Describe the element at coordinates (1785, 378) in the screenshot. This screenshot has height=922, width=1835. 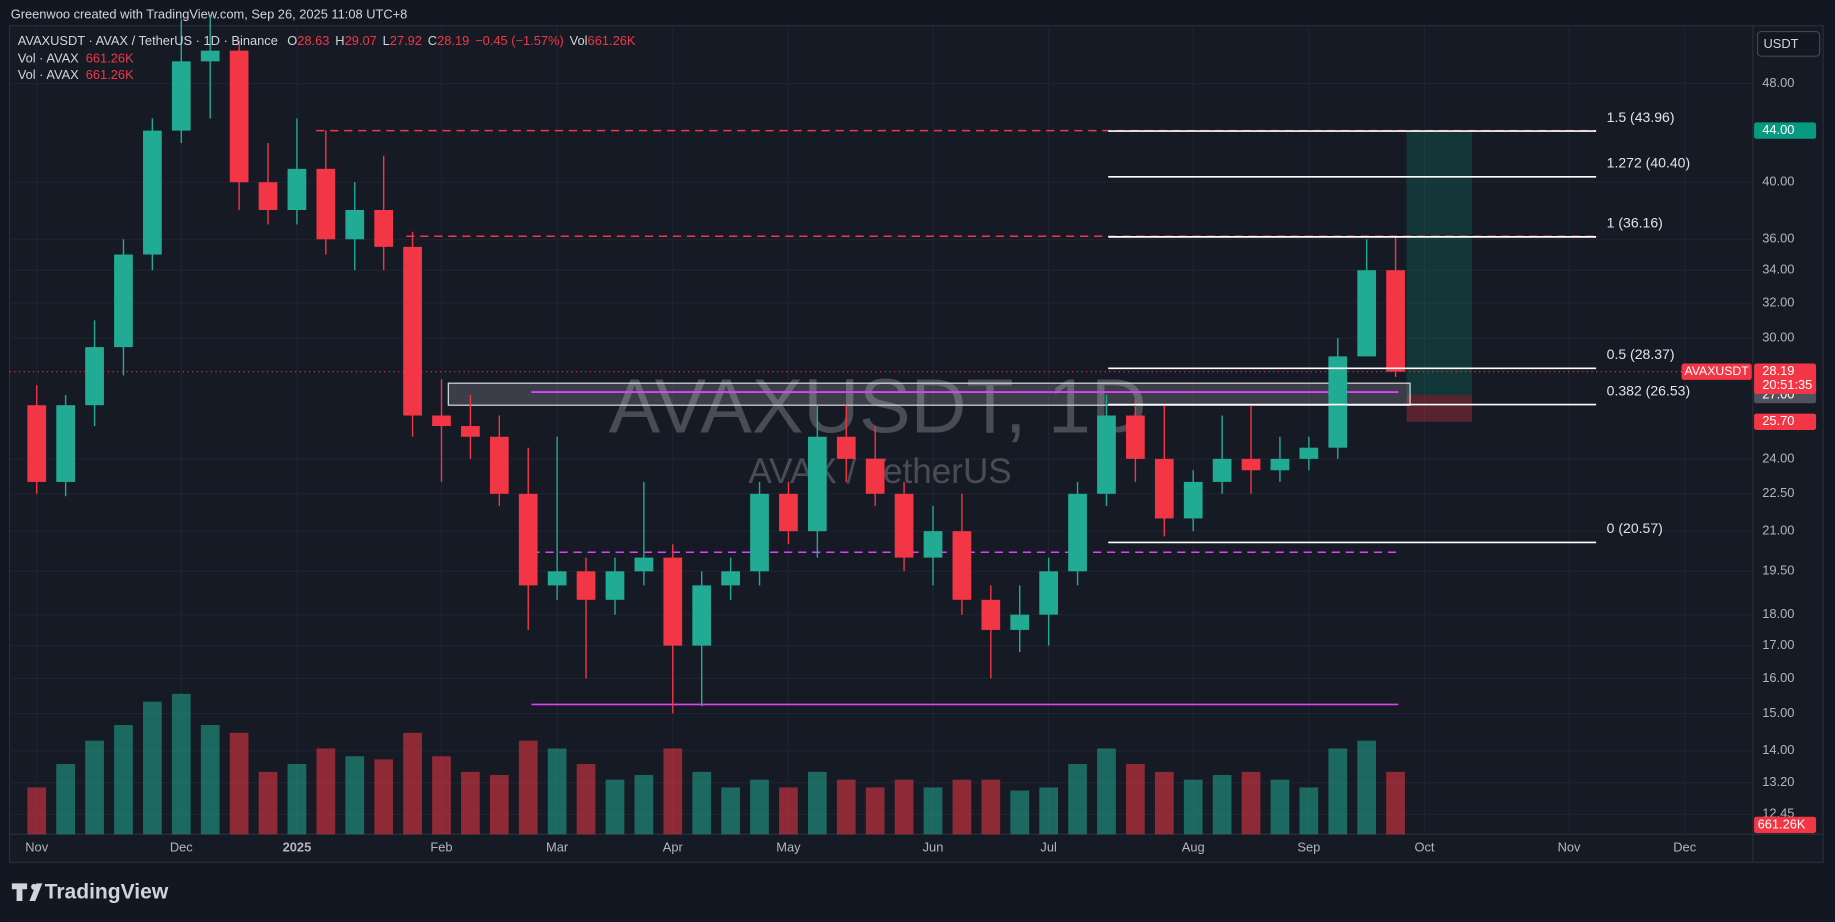
I see `last-price-badge` at that location.